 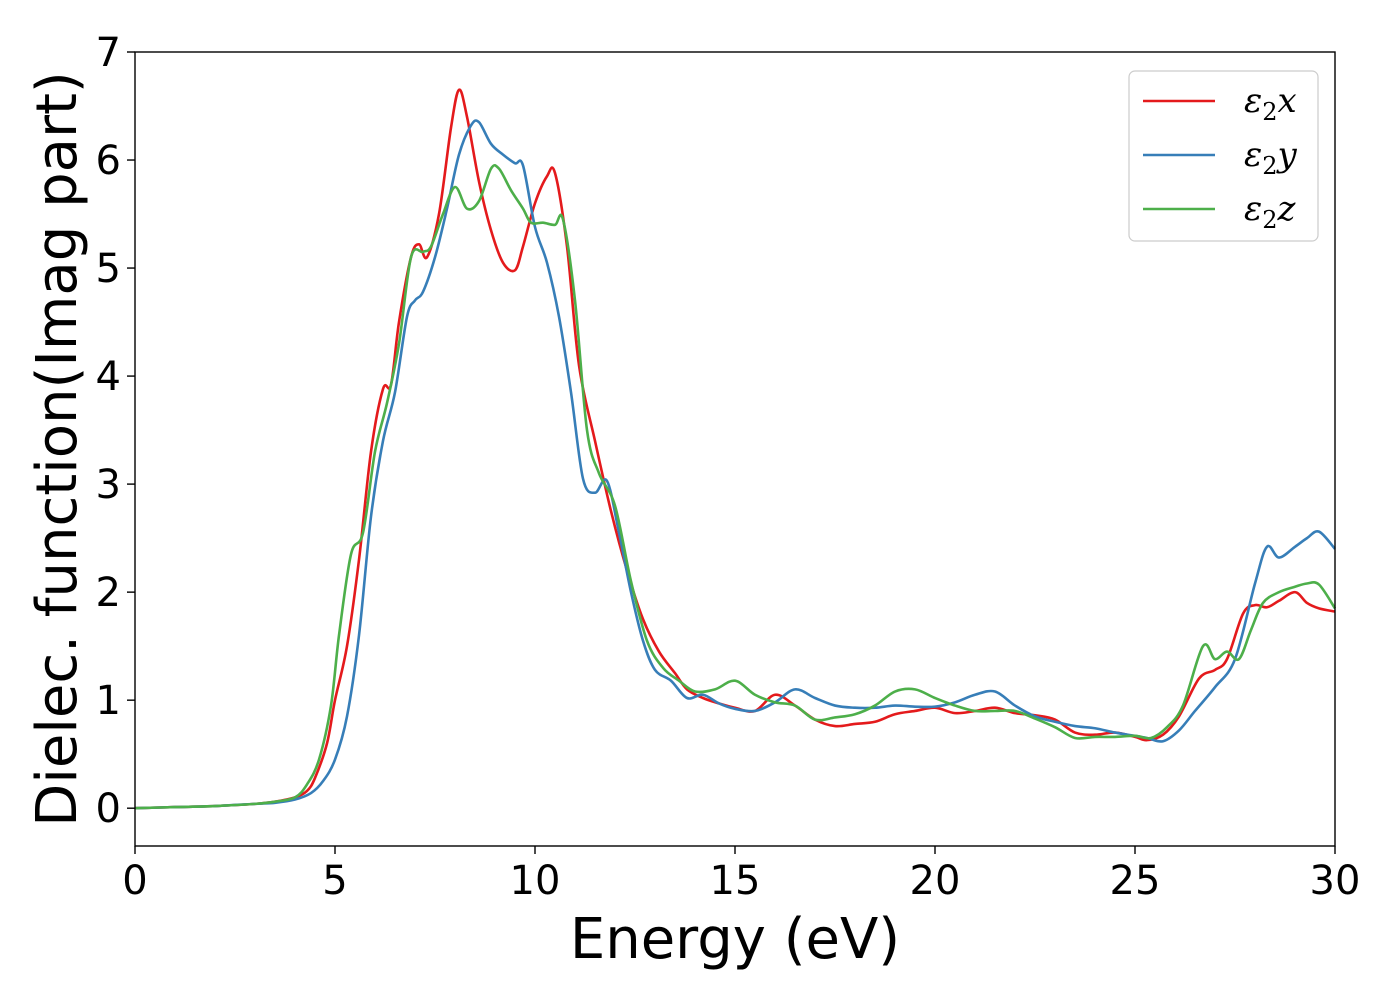 What do you see at coordinates (108, 269) in the screenshot?
I see `y-tick-label: 5` at bounding box center [108, 269].